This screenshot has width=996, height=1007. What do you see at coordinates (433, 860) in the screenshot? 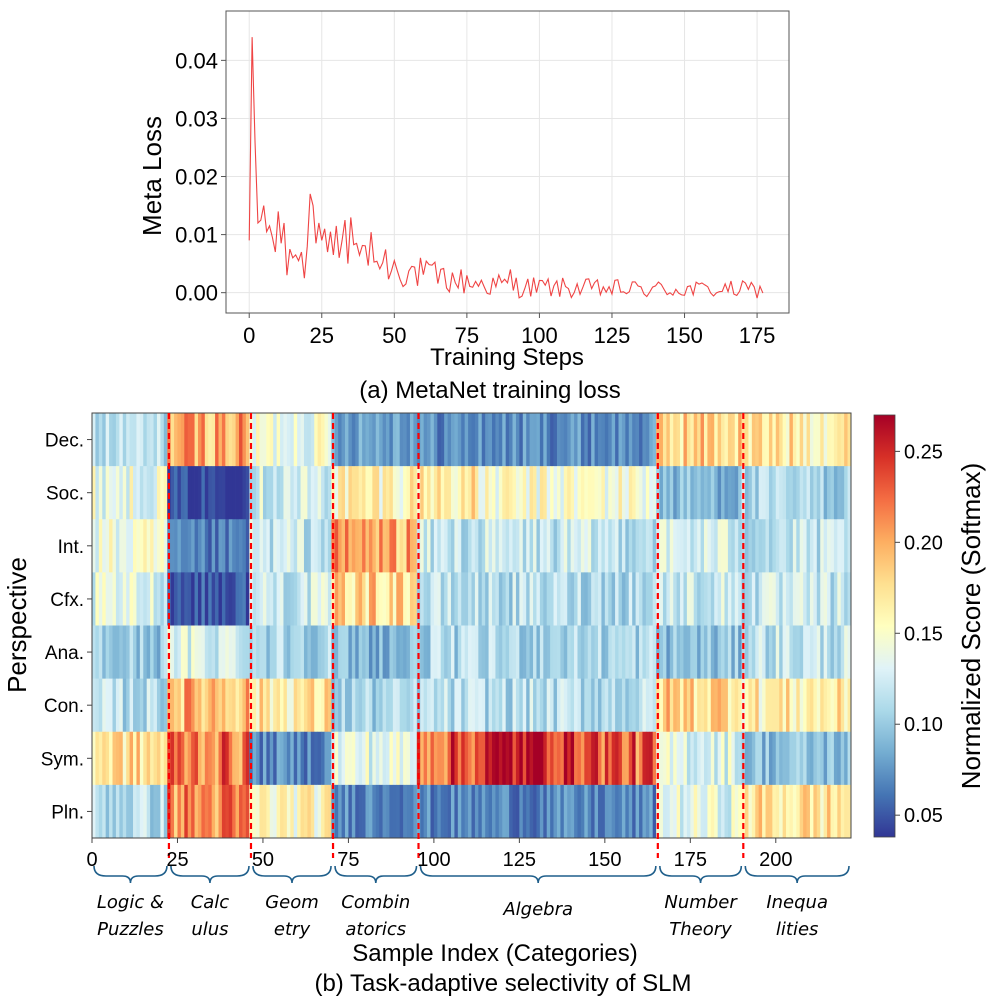
I see `heatmap-x-tick-label: 100` at bounding box center [433, 860].